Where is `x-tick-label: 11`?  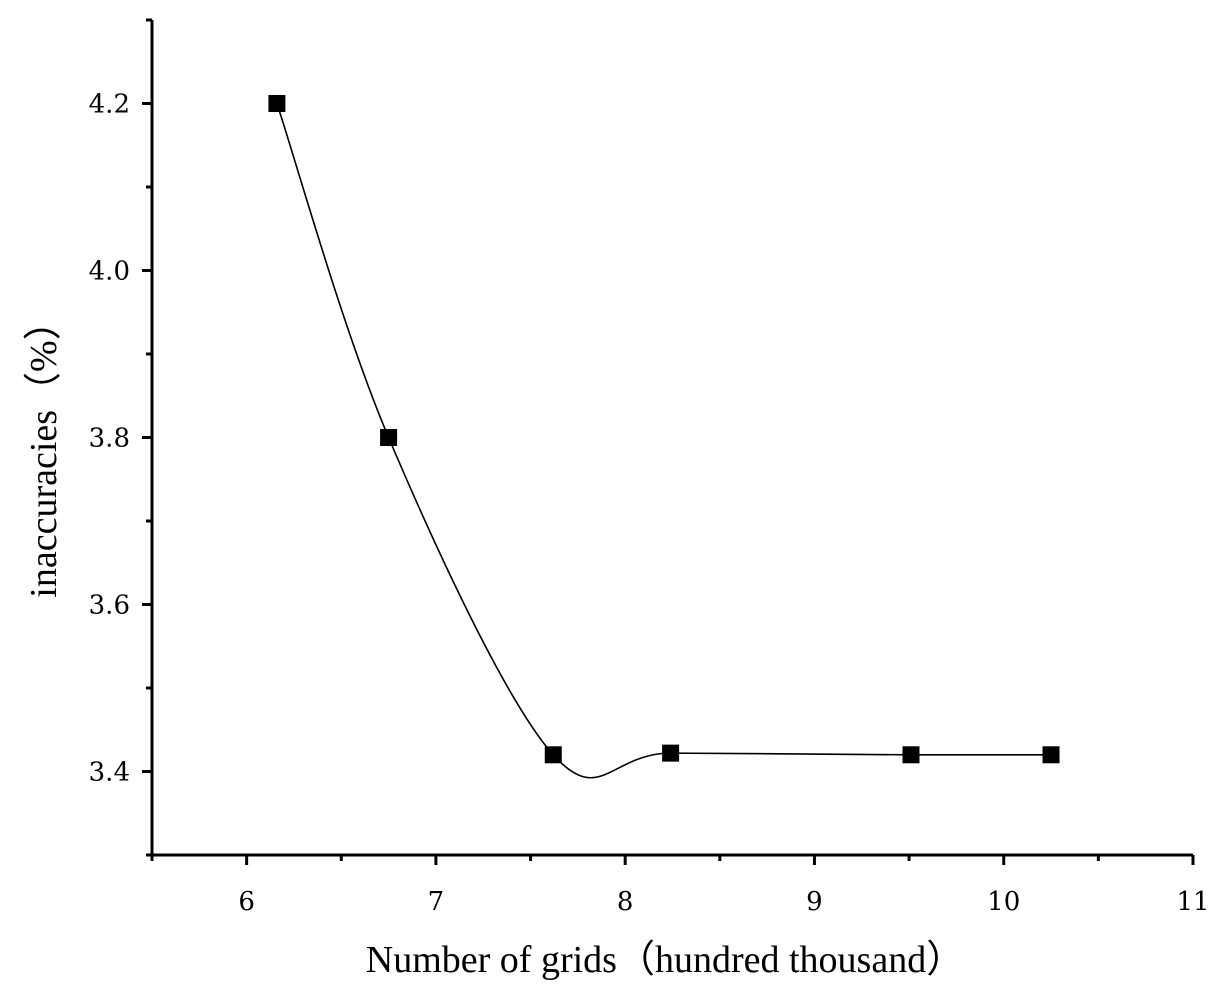
x-tick-label: 11 is located at coordinates (1192, 902).